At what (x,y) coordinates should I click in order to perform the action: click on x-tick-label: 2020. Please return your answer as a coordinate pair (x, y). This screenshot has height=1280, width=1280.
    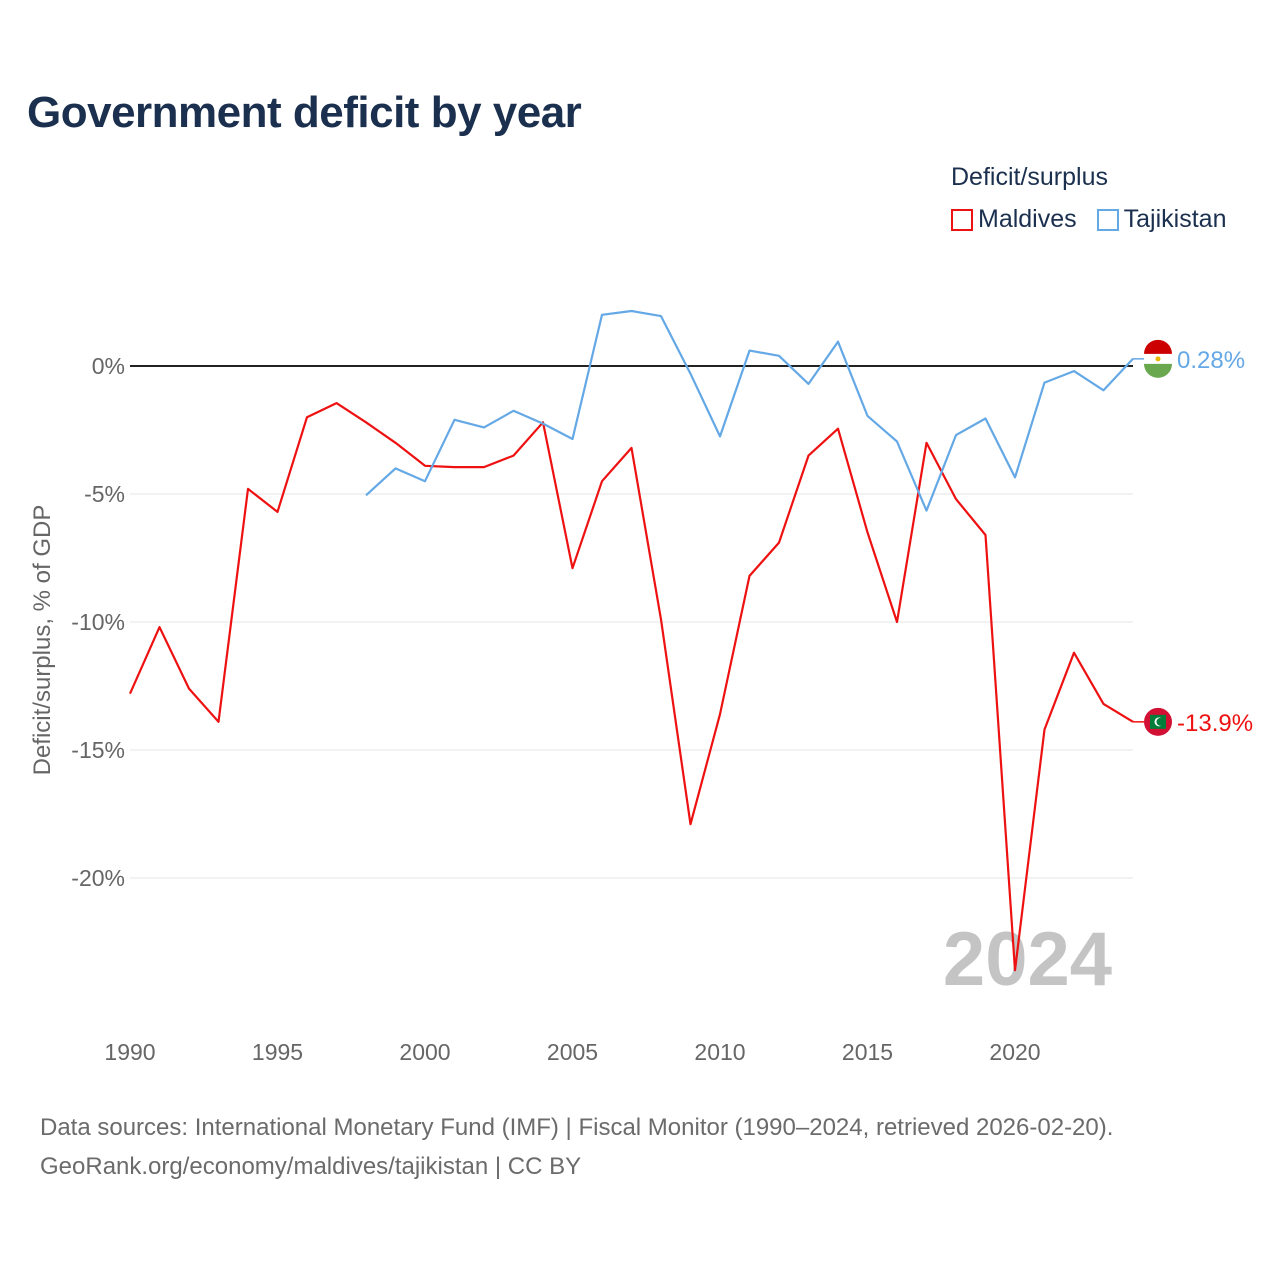
    Looking at the image, I should click on (1014, 1052).